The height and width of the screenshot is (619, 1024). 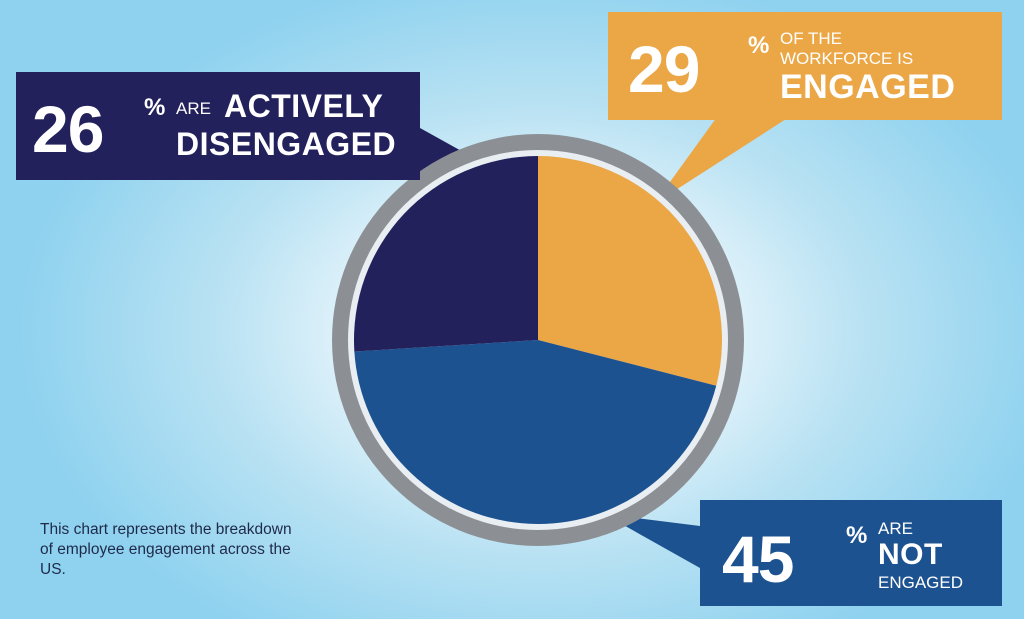 What do you see at coordinates (193, 108) in the screenshot?
I see `disengaged-line1: ARE` at bounding box center [193, 108].